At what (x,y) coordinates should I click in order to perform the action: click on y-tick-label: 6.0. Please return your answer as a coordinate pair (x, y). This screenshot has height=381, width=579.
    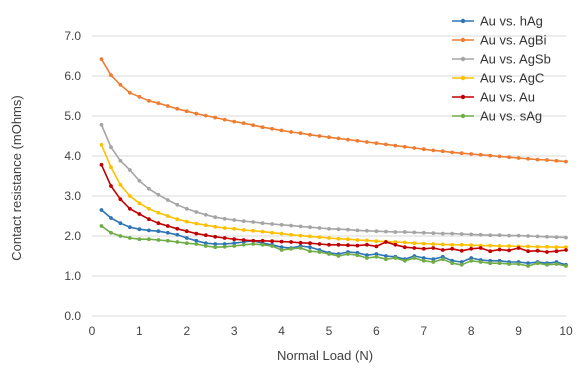
    Looking at the image, I should click on (72, 76).